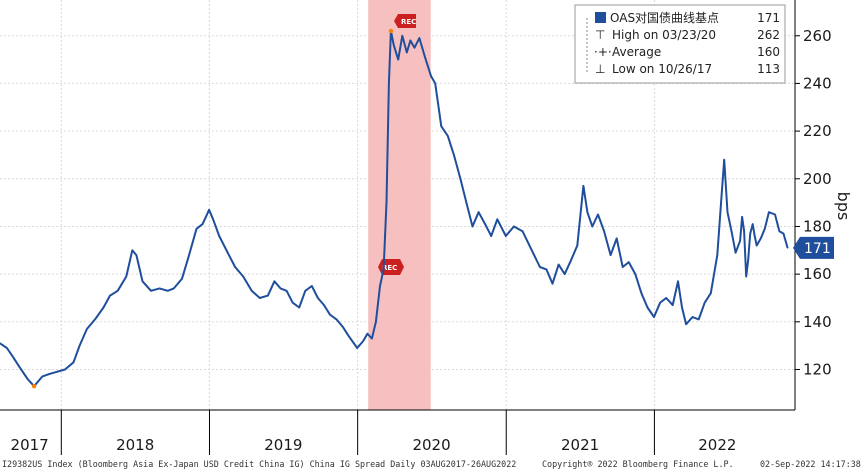 The width and height of the screenshot is (862, 472). What do you see at coordinates (636, 52) in the screenshot?
I see `legend-average-label: Average` at bounding box center [636, 52].